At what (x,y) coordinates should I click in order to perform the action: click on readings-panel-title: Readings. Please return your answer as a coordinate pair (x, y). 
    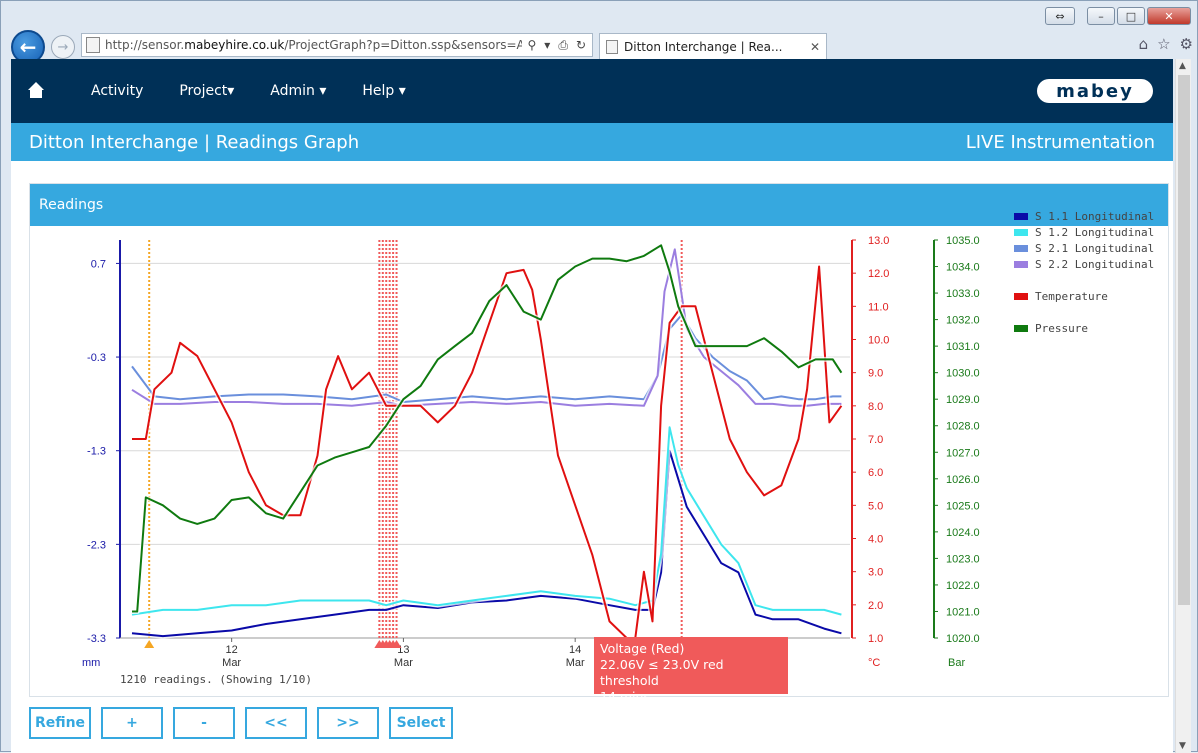
    Looking at the image, I should click on (599, 205).